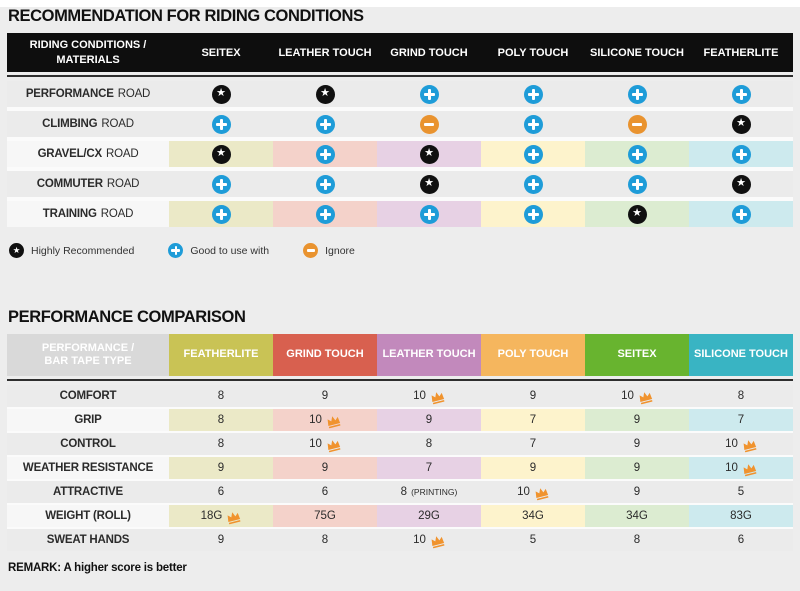 This screenshot has width=800, height=591. What do you see at coordinates (325, 354) in the screenshot?
I see `tape-column-header-label: GRIND TOUCH` at bounding box center [325, 354].